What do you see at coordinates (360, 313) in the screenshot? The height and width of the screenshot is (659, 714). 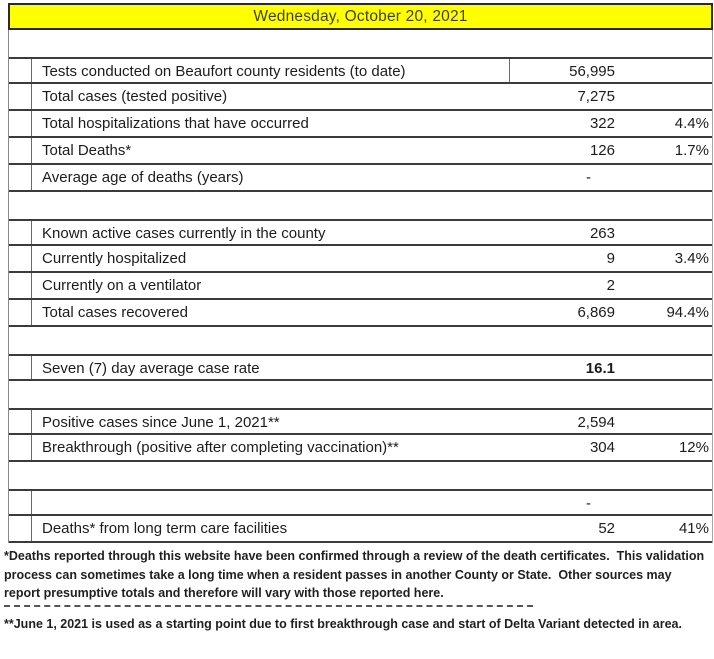 I see `table-row: Total cases recovered 6,869 94.4%` at bounding box center [360, 313].